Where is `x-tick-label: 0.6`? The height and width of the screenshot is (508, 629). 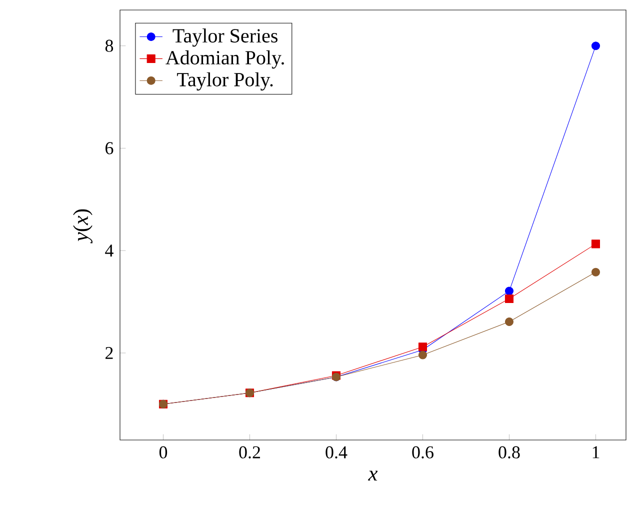 x-tick-label: 0.6 is located at coordinates (423, 452).